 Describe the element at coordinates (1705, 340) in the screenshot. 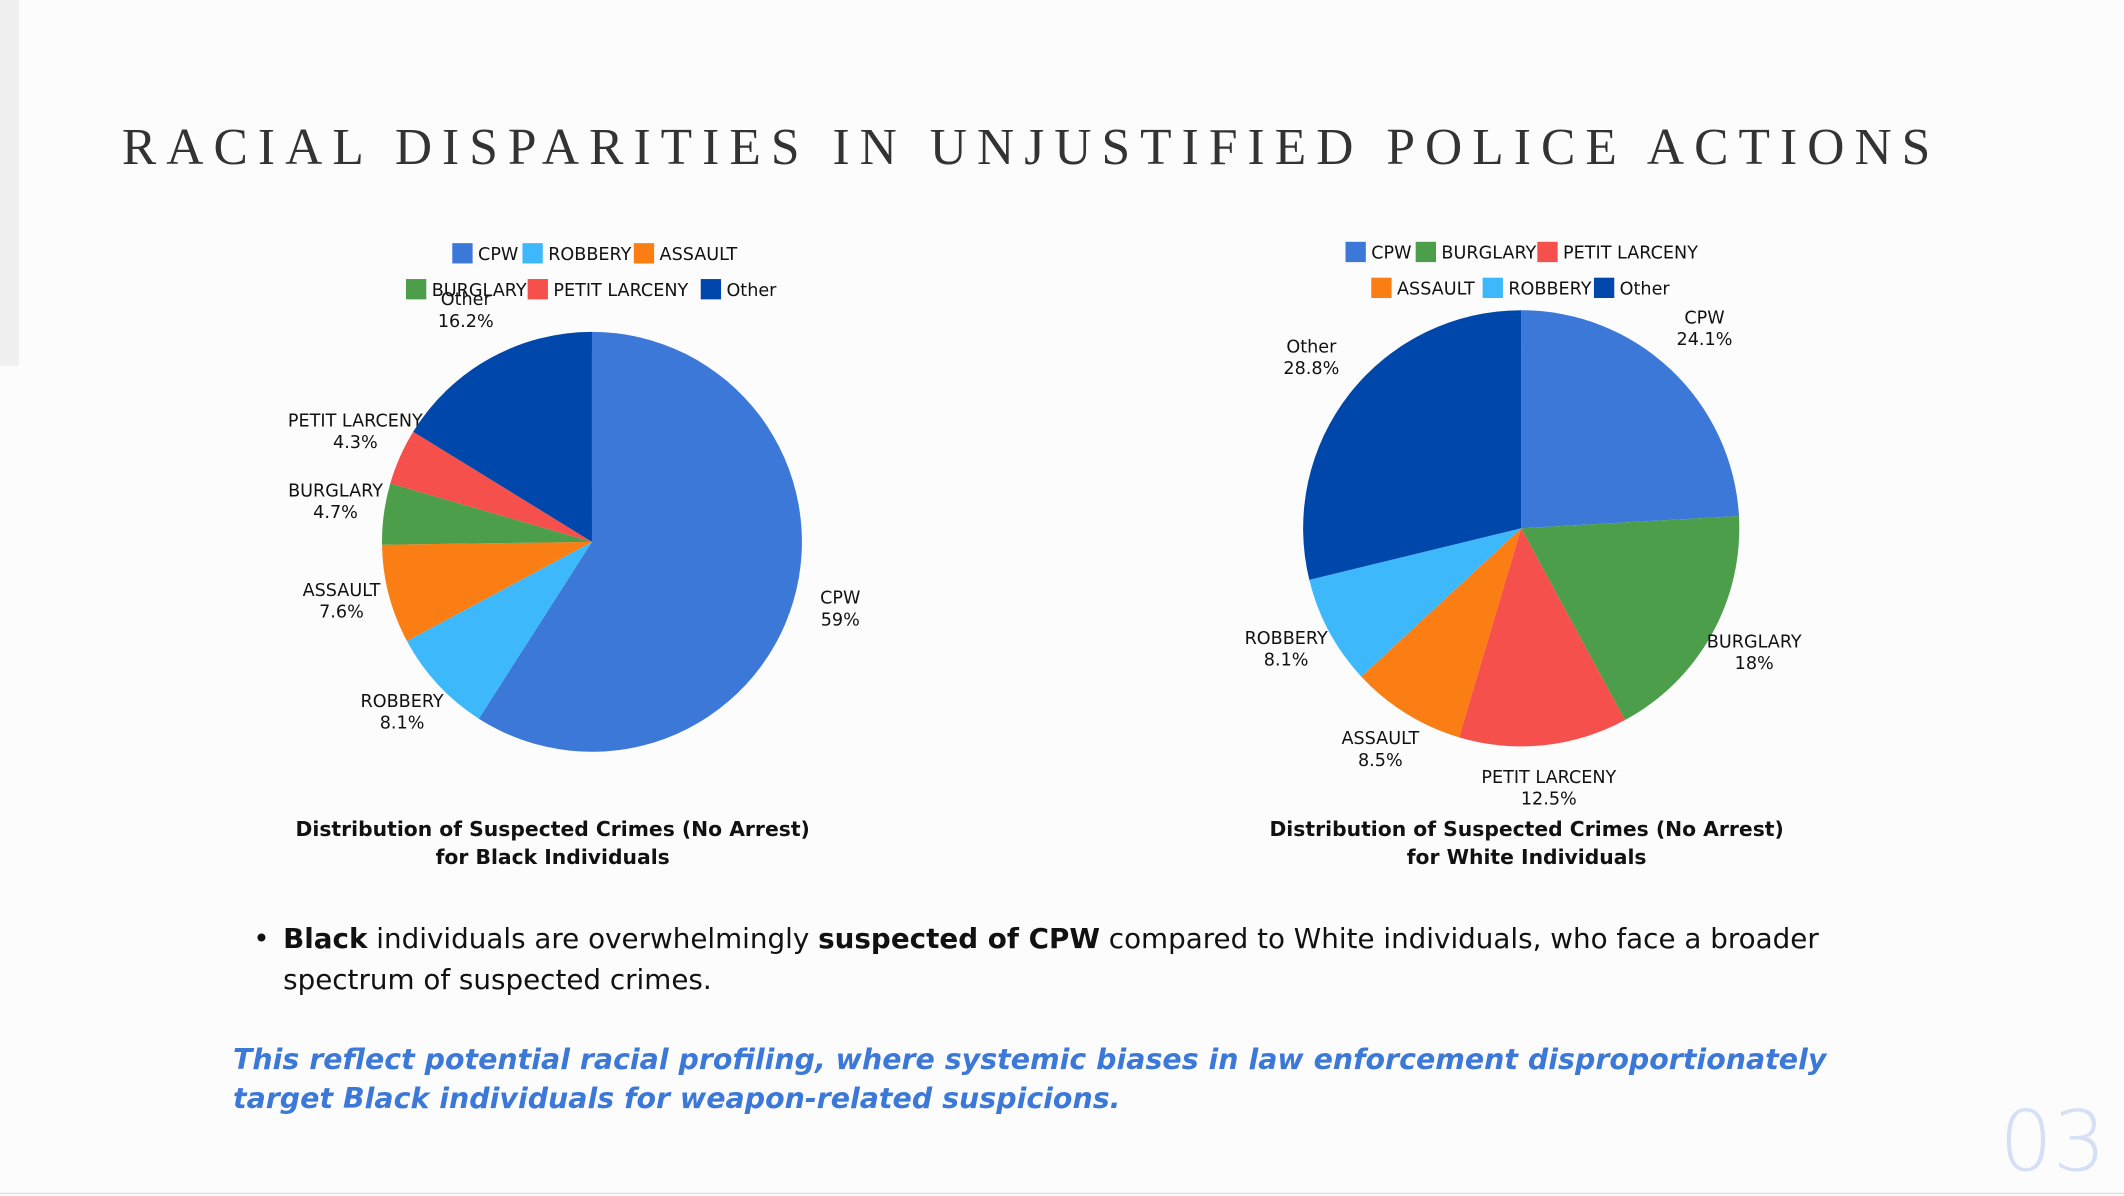

I see `slice-value-label: 24.1%` at that location.